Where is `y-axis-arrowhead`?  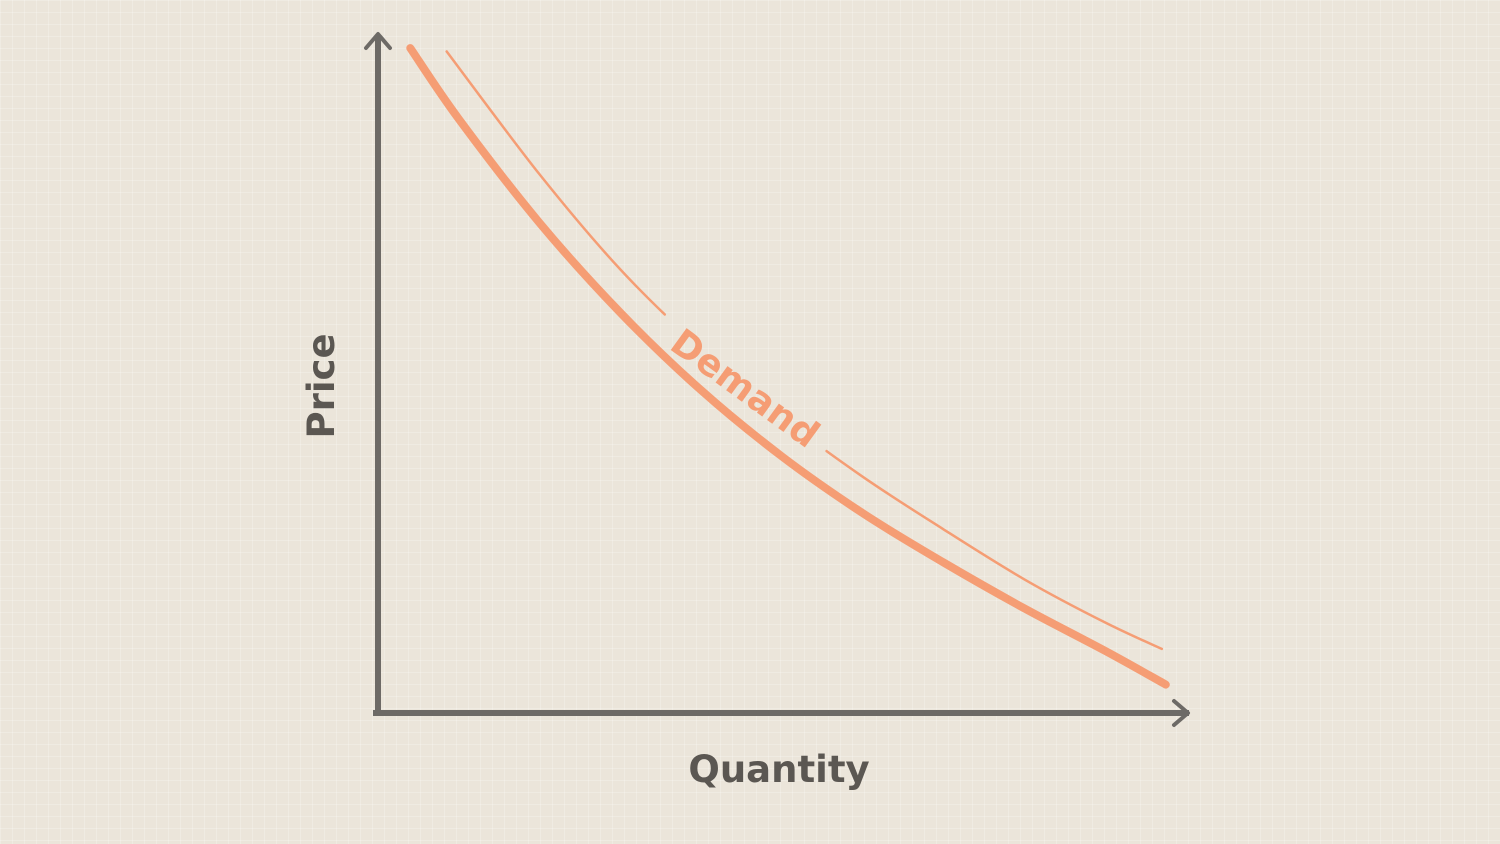
y-axis-arrowhead is located at coordinates (378, 41).